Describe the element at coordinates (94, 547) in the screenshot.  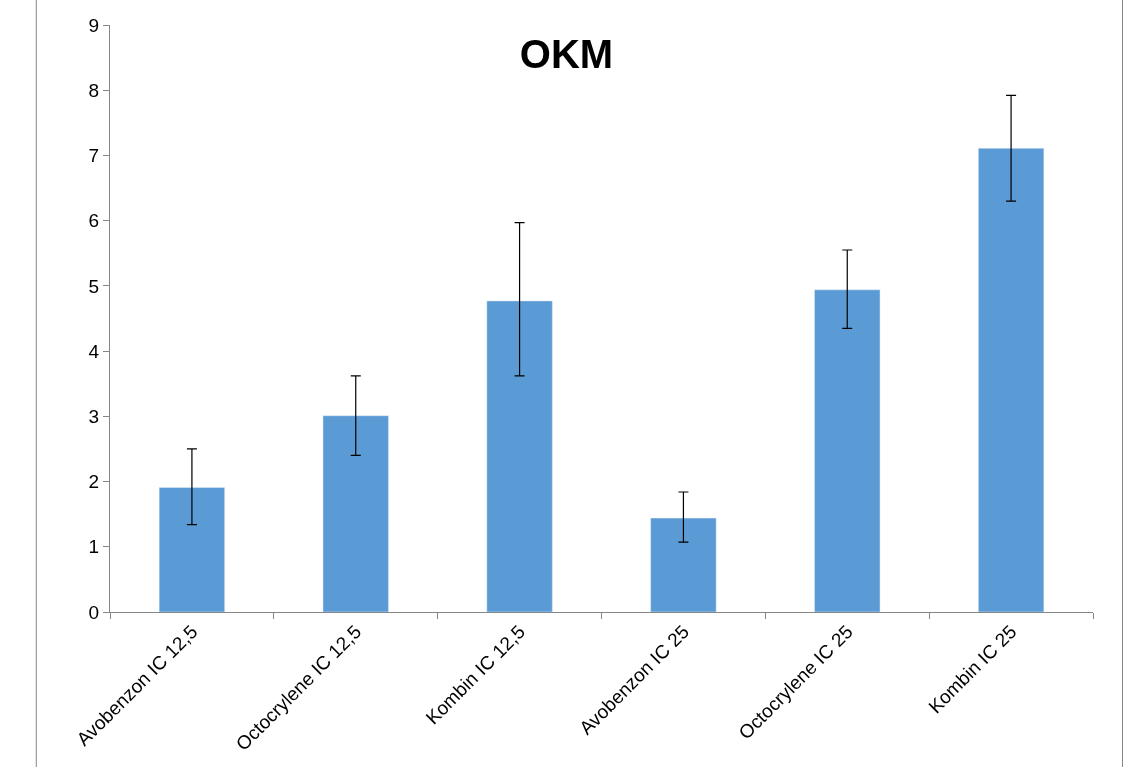
I see `y-tick-label: 1` at that location.